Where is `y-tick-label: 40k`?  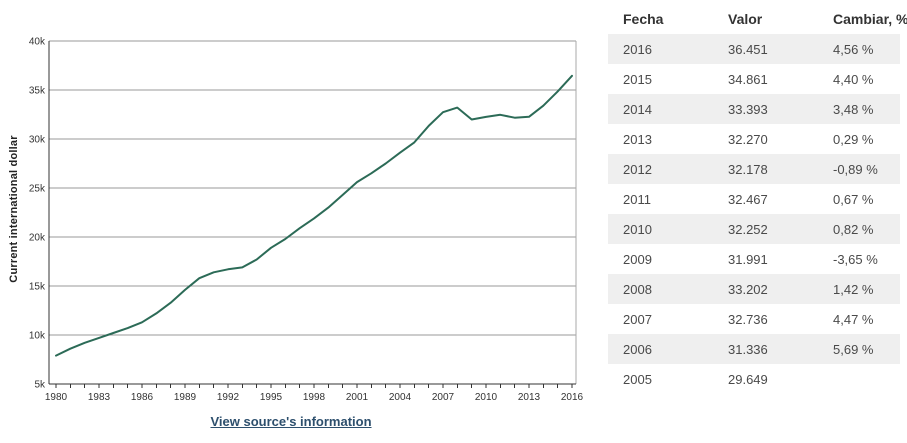 y-tick-label: 40k is located at coordinates (37, 42).